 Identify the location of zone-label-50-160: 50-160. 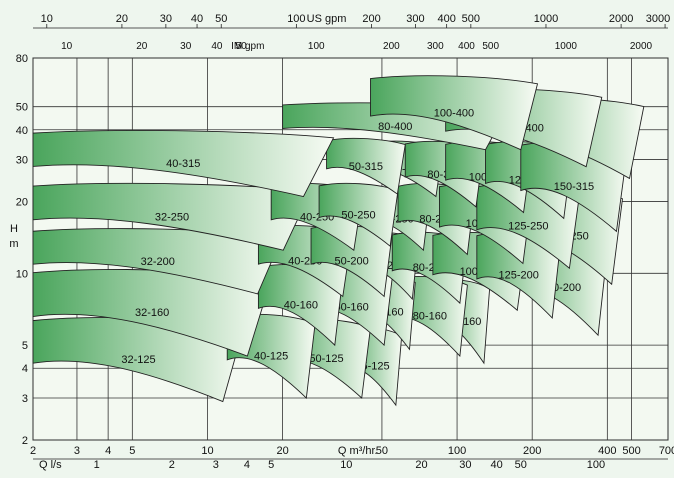
(352, 308).